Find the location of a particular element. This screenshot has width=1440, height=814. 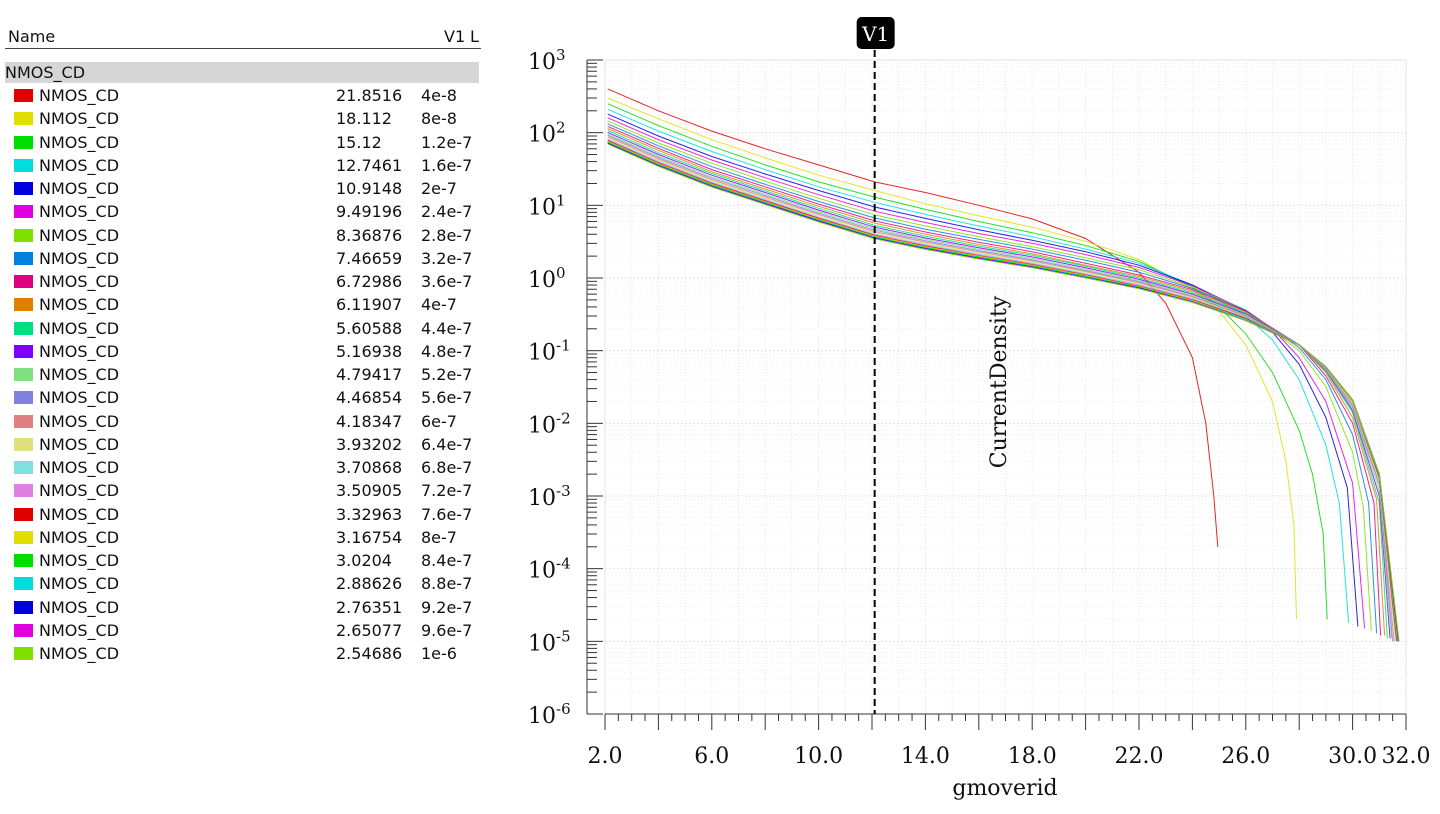

legend-row: NMOS_CD 12.7461 1.6e-7 is located at coordinates (242, 165).